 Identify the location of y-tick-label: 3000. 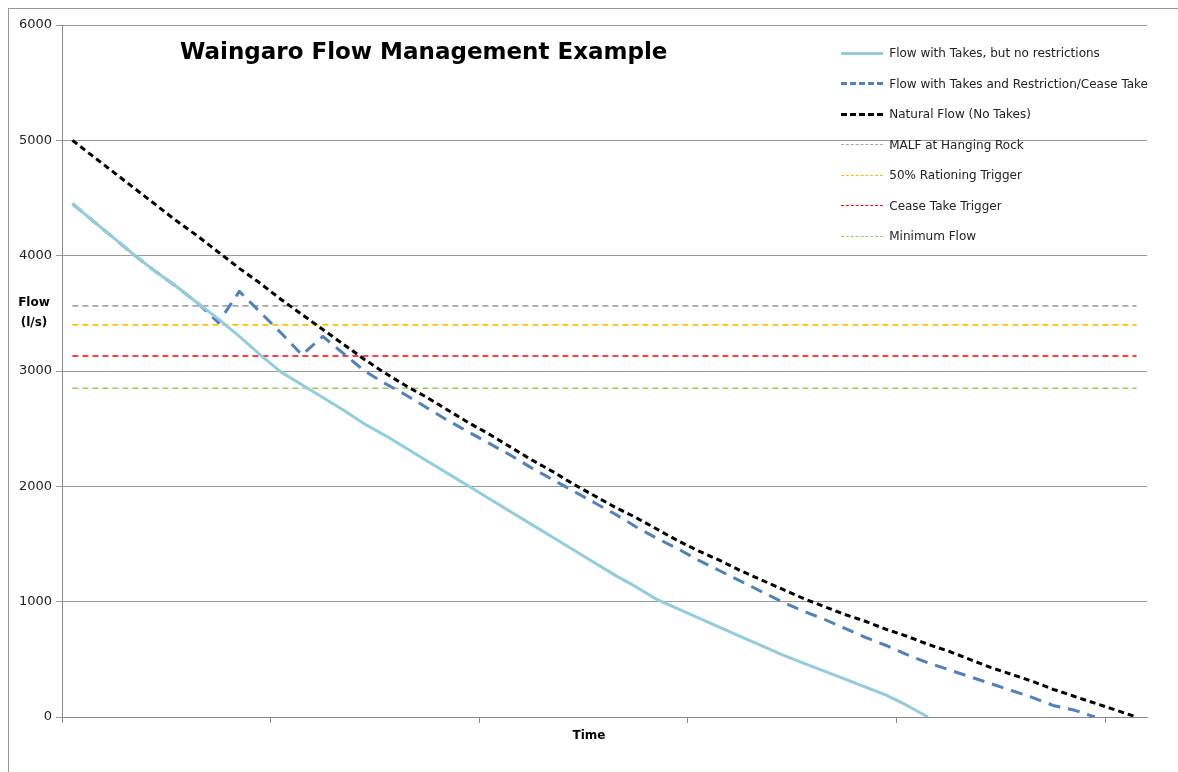
(35, 370).